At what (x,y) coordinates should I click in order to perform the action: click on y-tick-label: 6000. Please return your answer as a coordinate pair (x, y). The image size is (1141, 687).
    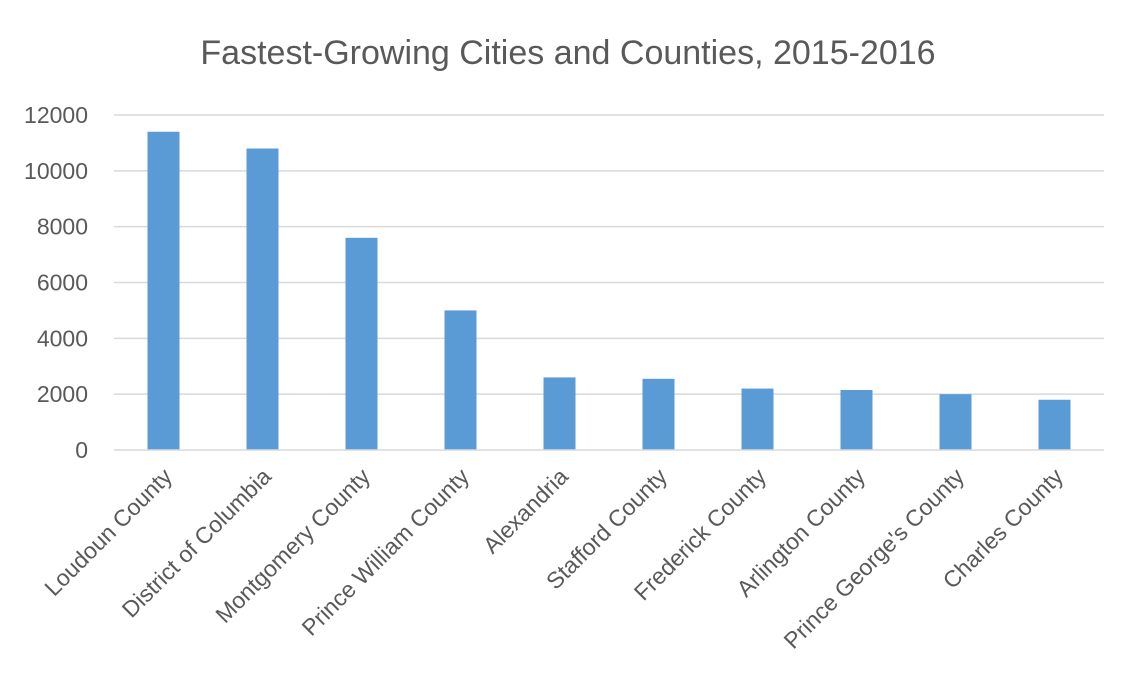
    Looking at the image, I should click on (62, 283).